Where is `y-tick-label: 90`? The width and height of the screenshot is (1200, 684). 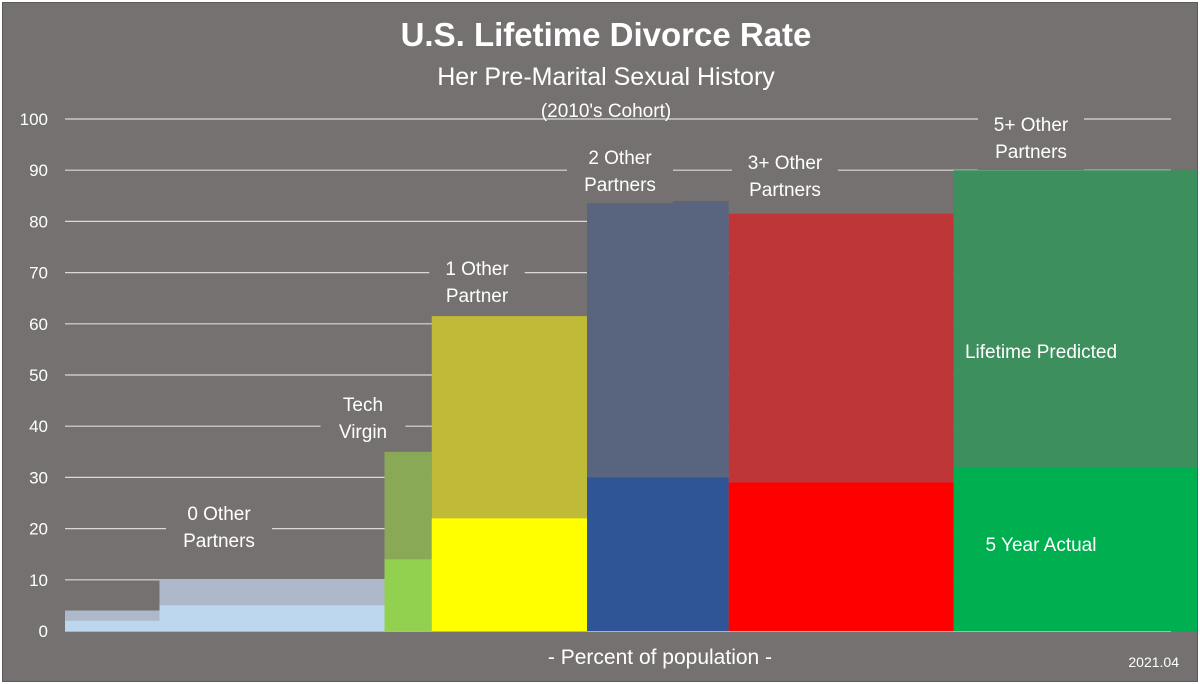
y-tick-label: 90 is located at coordinates (38, 170).